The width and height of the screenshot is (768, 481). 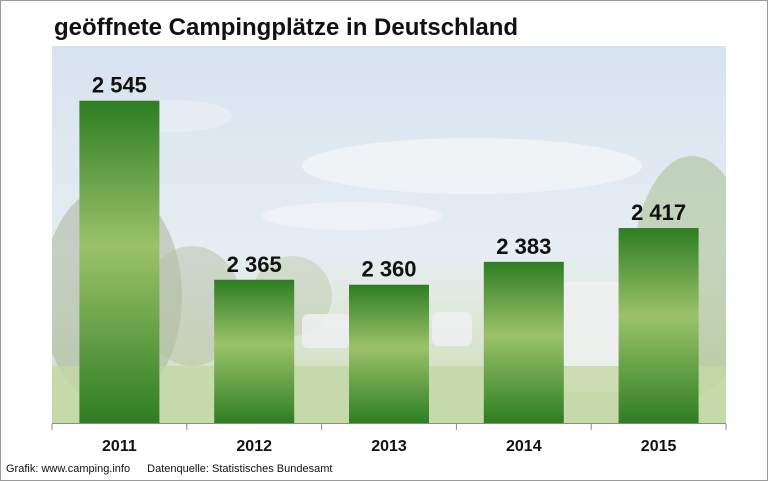 I want to click on x-axis-ticks: 2011 2012 2013 2014 2015, so click(x=389, y=439).